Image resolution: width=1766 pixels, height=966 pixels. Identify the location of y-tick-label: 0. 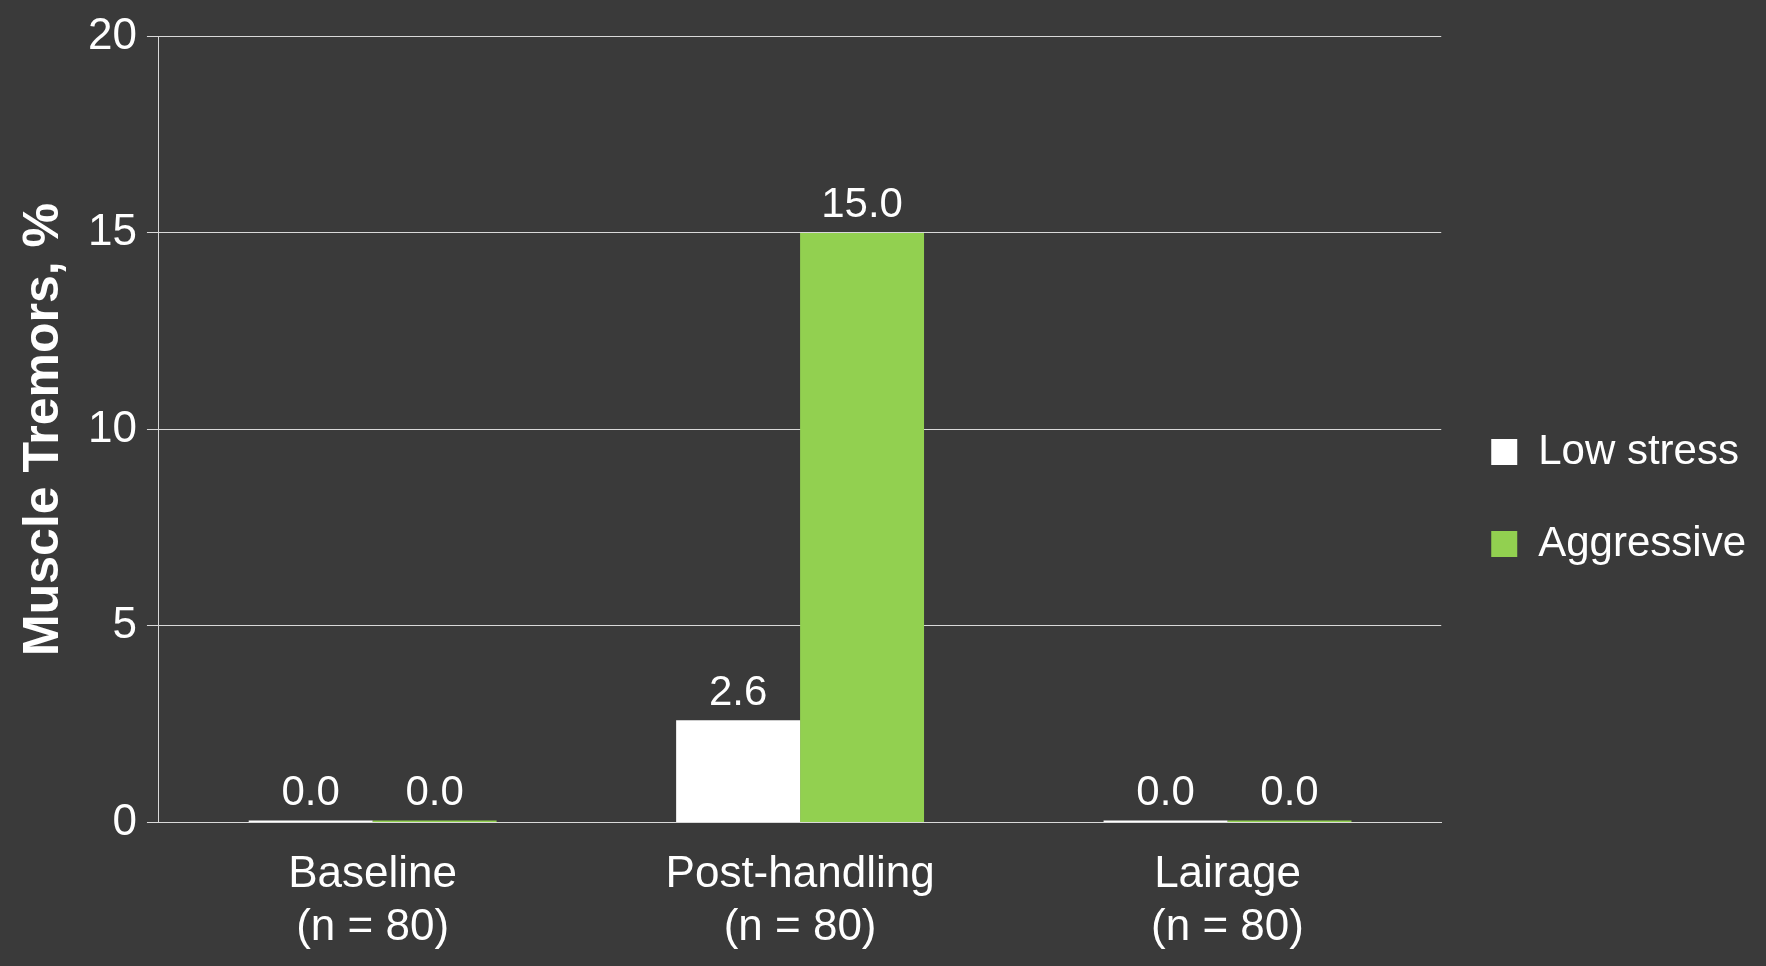
(124, 819).